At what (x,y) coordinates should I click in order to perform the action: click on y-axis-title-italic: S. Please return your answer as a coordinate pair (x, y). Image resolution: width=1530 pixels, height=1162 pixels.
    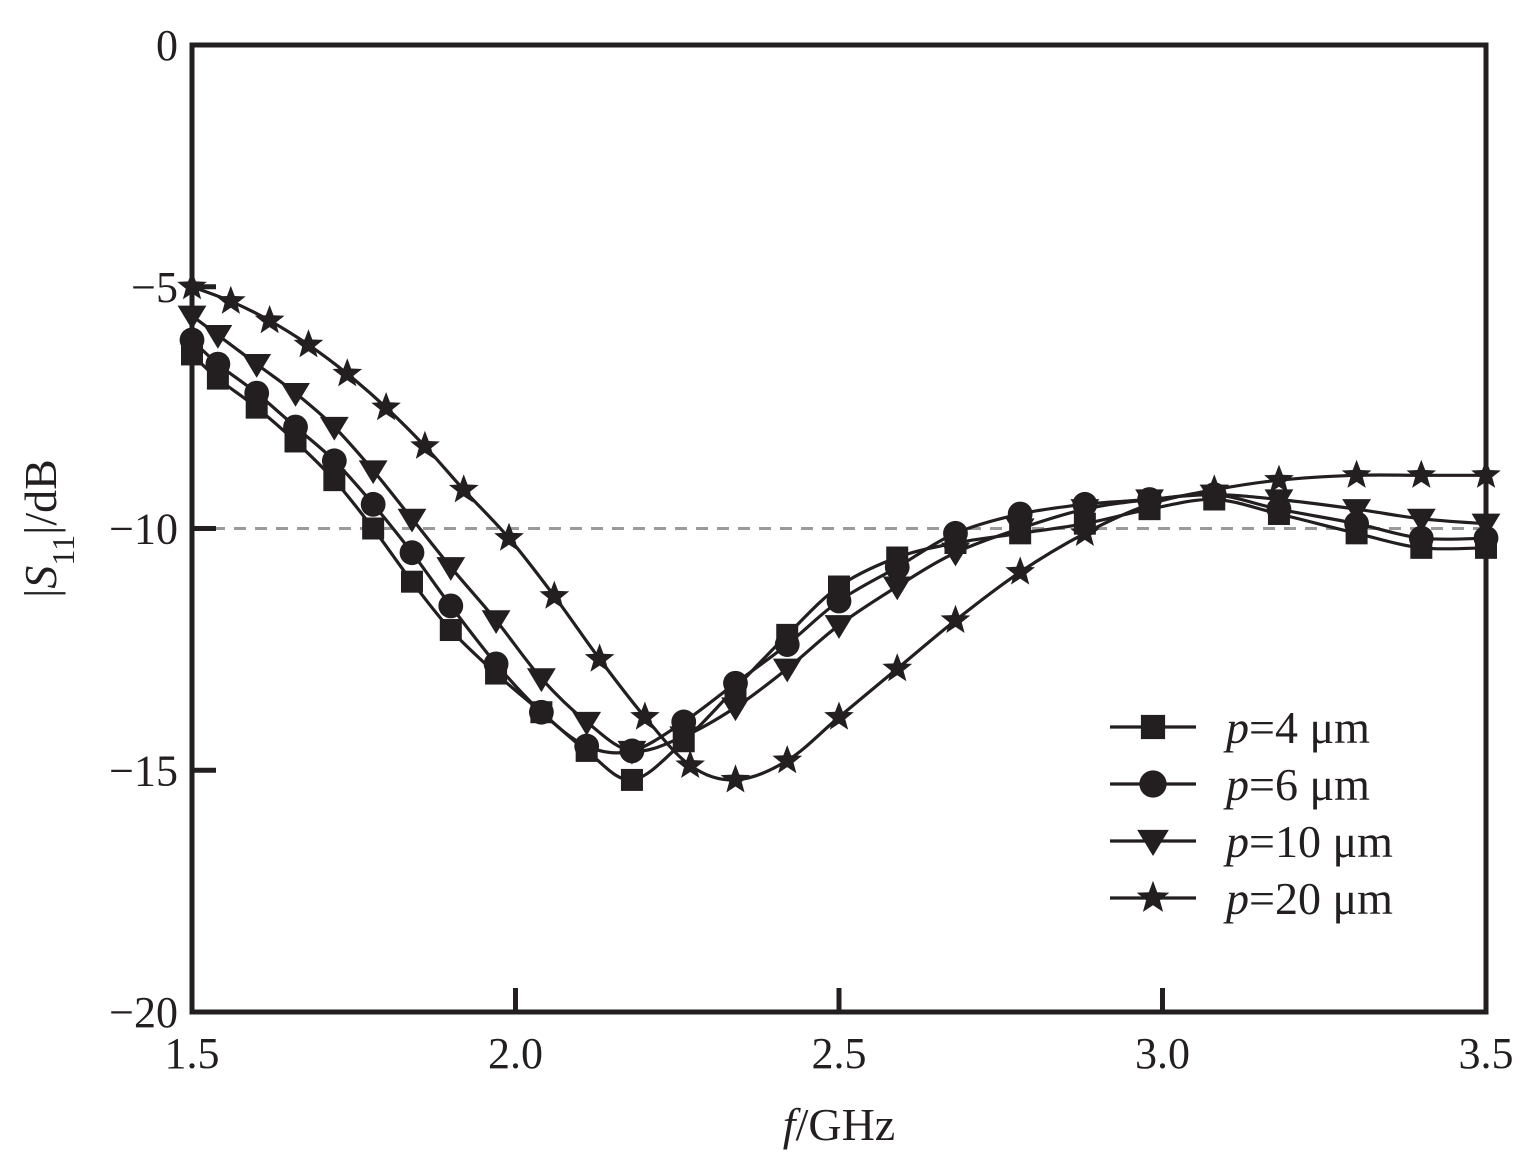
    Looking at the image, I should click on (40, 577).